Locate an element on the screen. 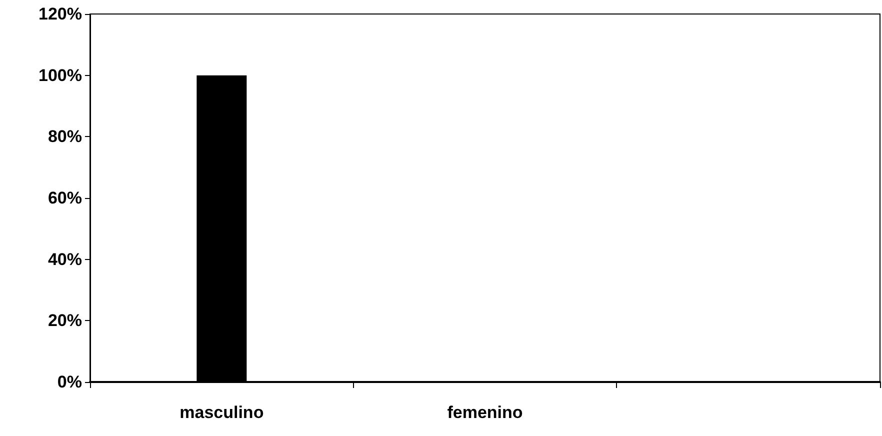 The image size is (882, 436). y-tick-label: 0% is located at coordinates (69, 382).